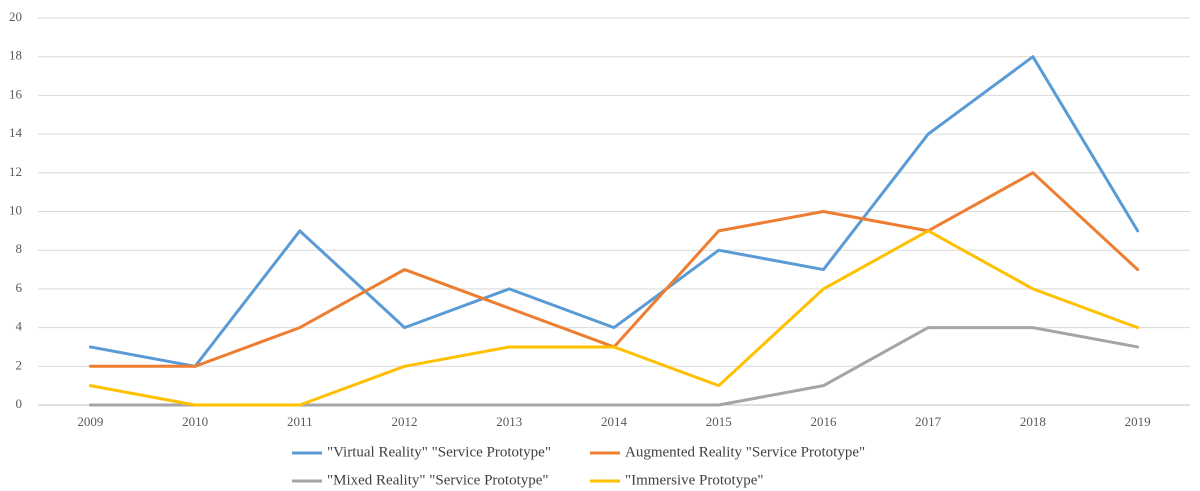 This screenshot has height=491, width=1200. What do you see at coordinates (15, 16) in the screenshot?
I see `y-tick-label: 20` at bounding box center [15, 16].